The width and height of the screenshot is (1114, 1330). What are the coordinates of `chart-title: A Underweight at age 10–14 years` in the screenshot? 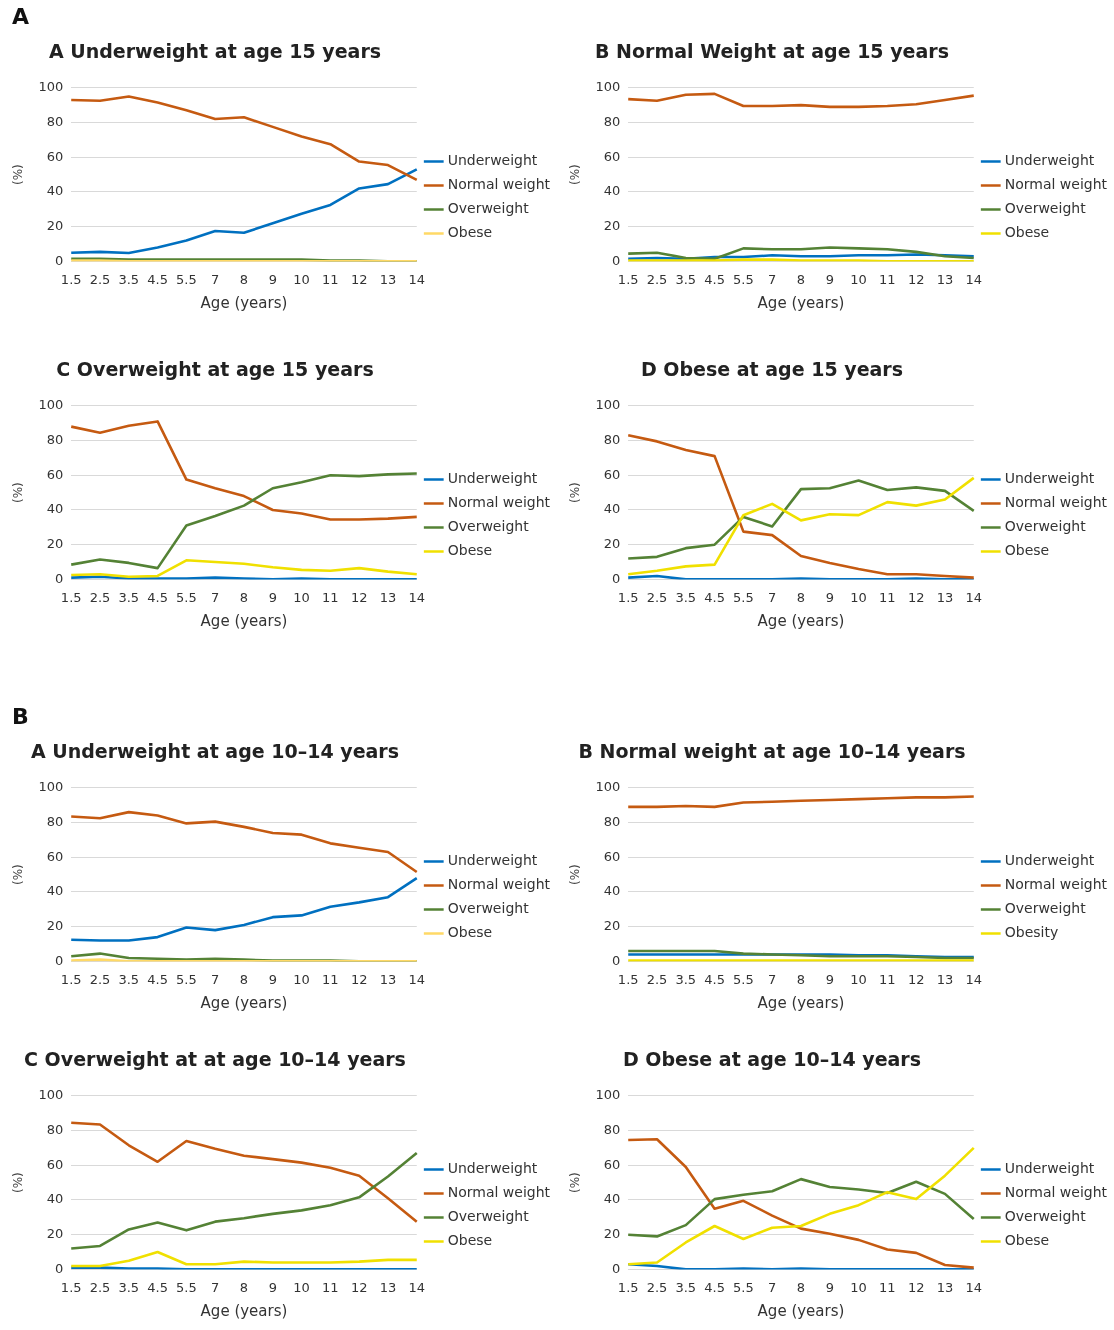 It's located at (215, 751).